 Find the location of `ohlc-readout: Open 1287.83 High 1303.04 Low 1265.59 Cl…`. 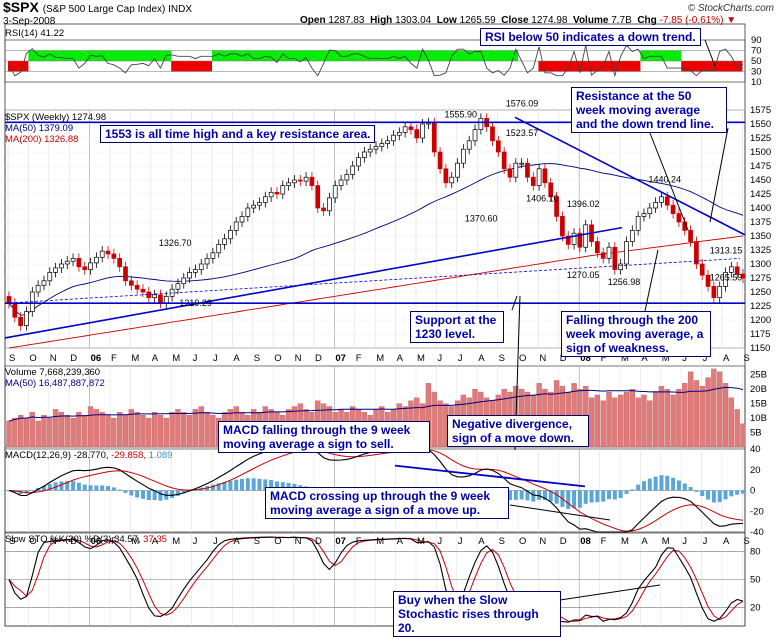

ohlc-readout: Open 1287.83 High 1303.04 Low 1265.59 Cl… is located at coordinates (518, 20).